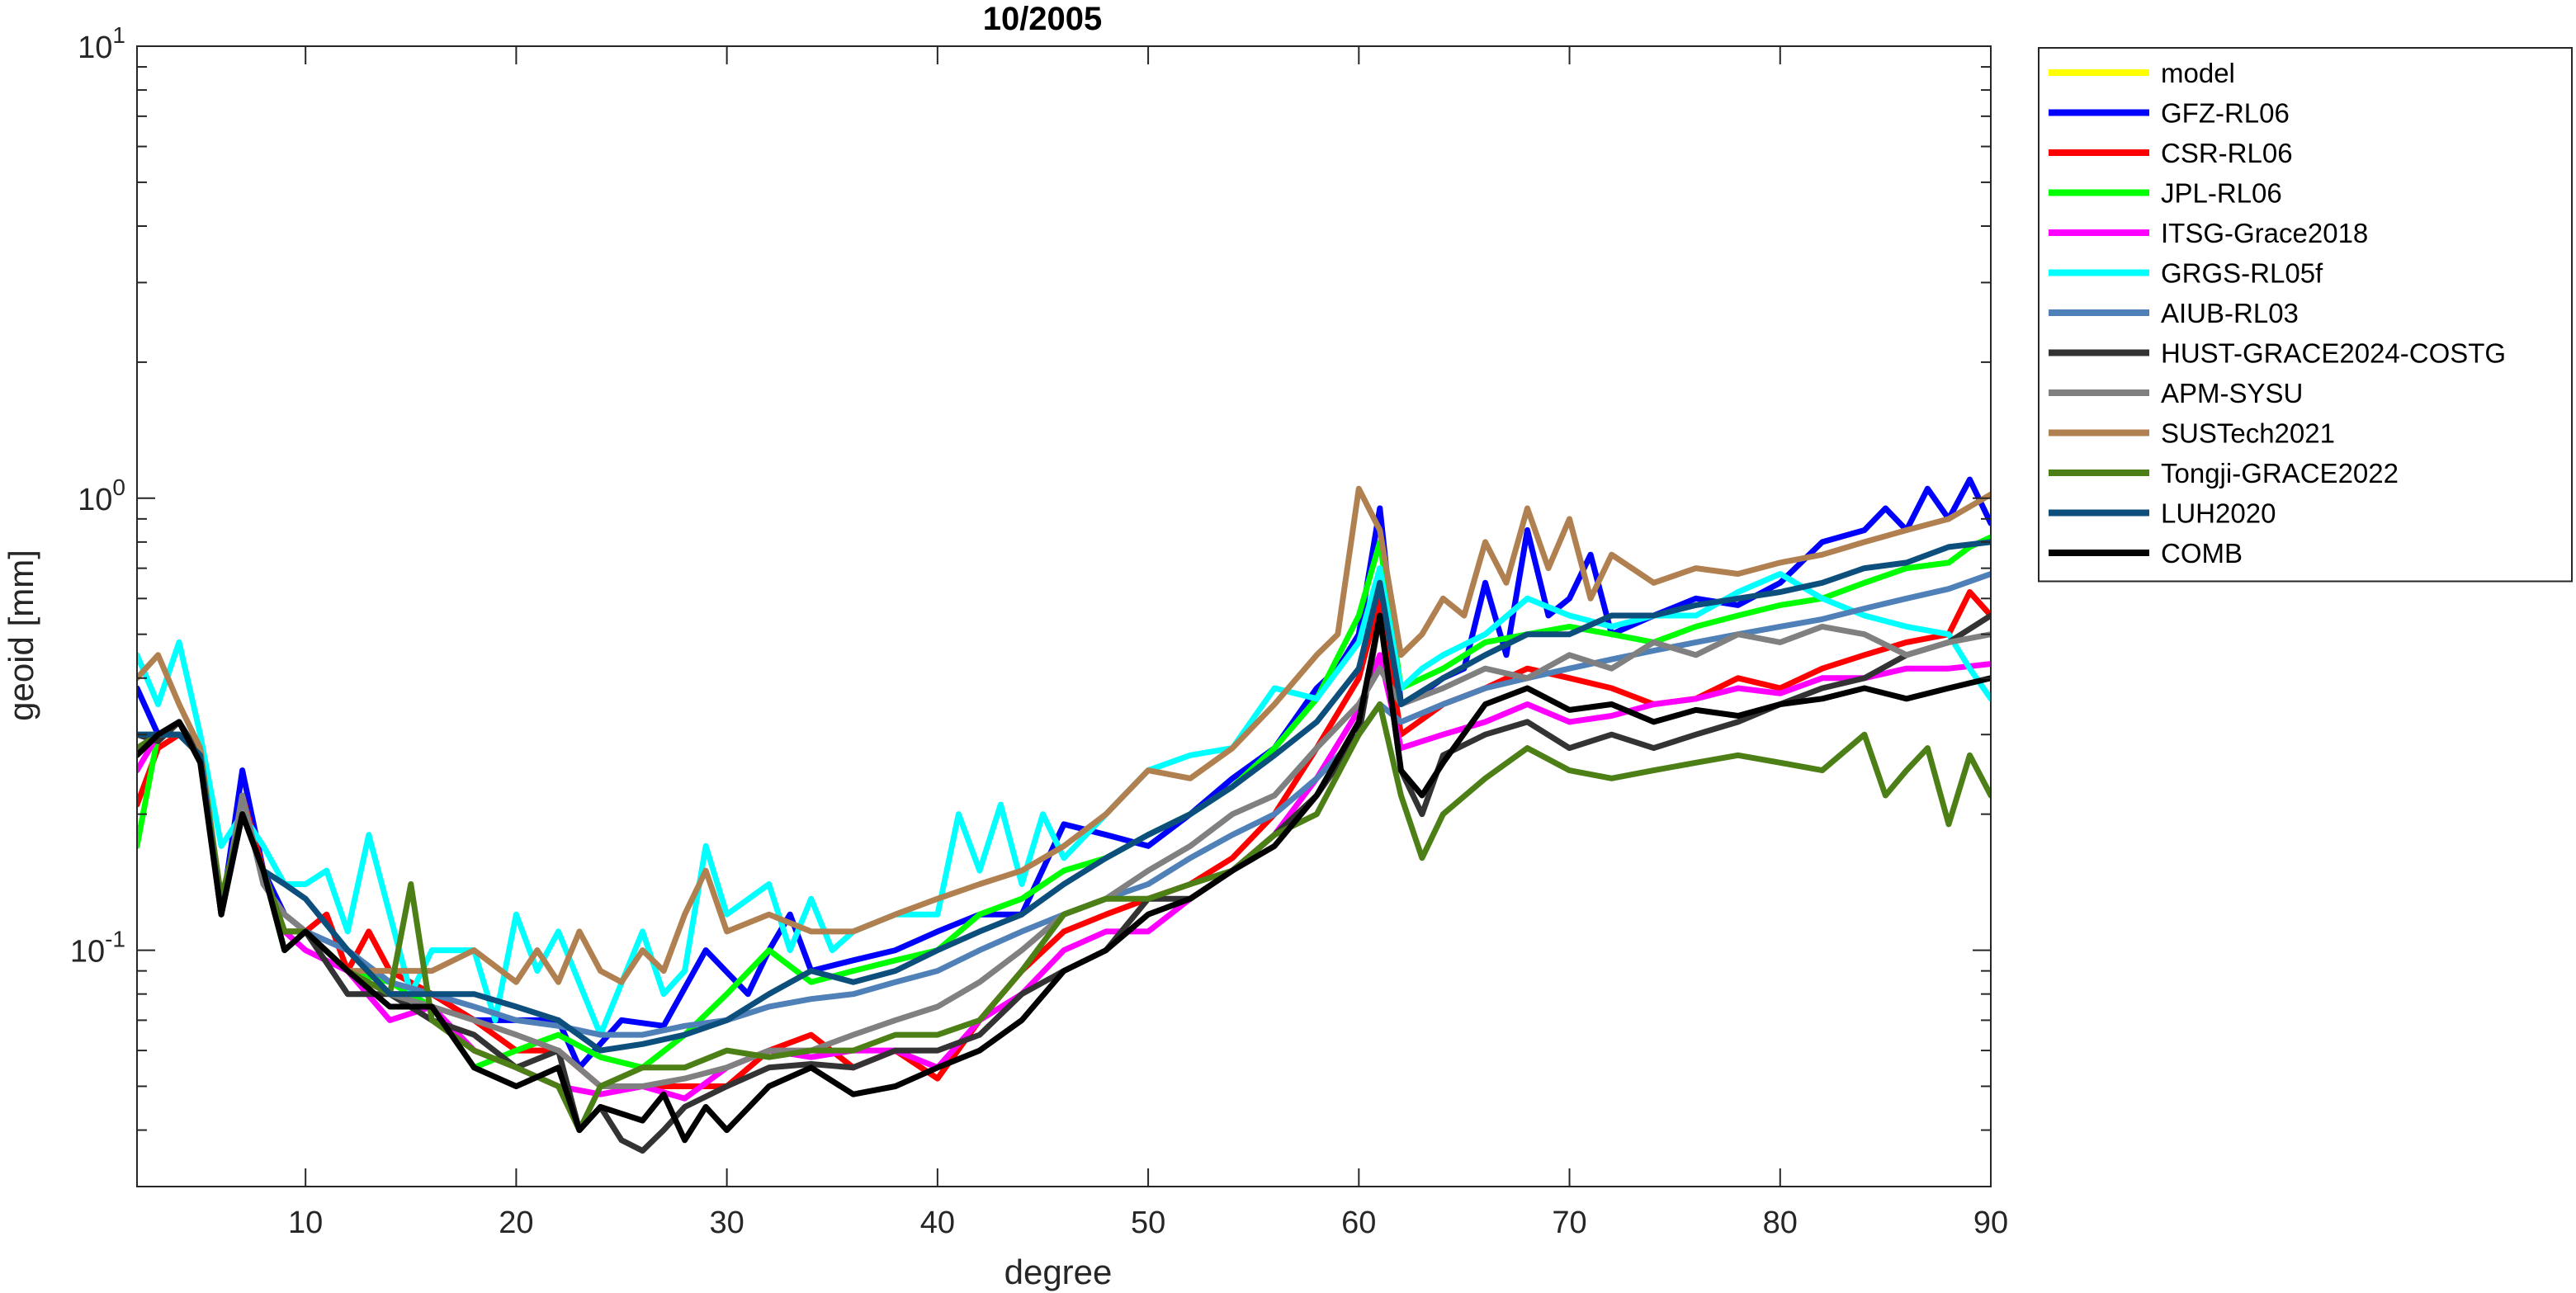  What do you see at coordinates (1358, 1223) in the screenshot?
I see `x-tick-label: 60` at bounding box center [1358, 1223].